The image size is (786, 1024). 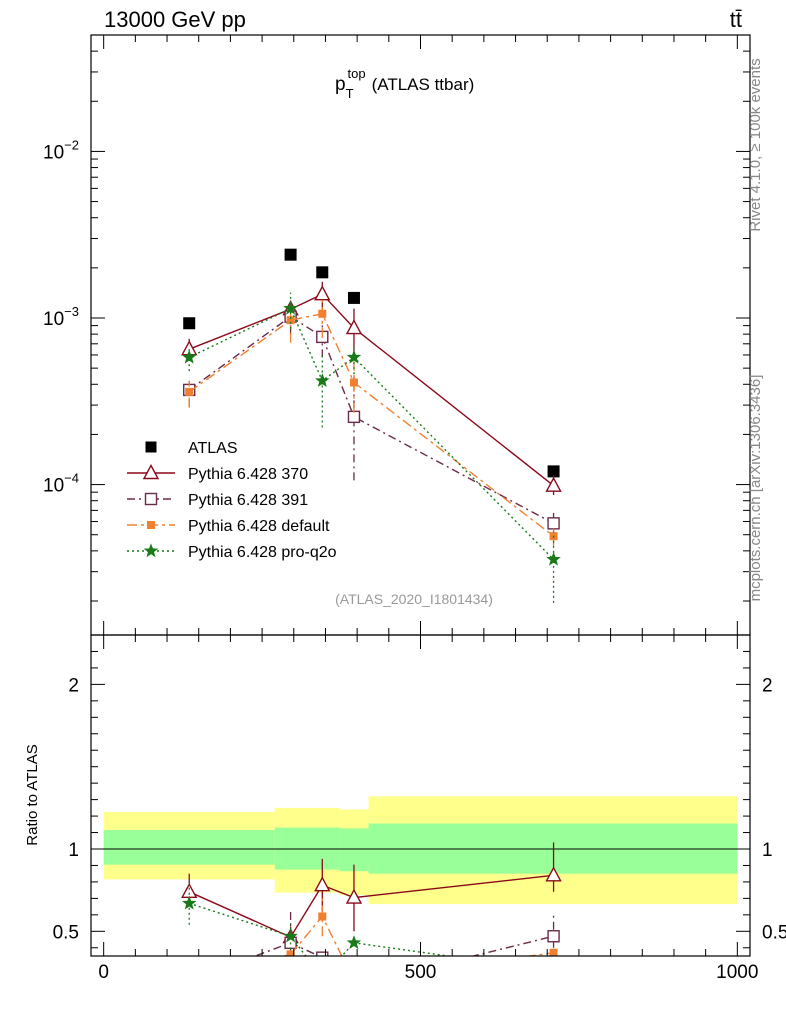 I want to click on main-y-tick-label-2: 10⁻⁴, so click(x=61, y=484).